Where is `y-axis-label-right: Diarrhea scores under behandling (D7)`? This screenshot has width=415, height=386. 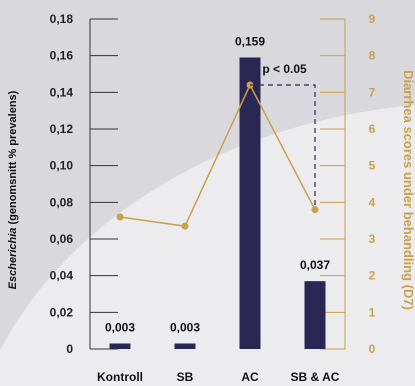 y-axis-label-right: Diarrhea scores under behandling (D7) is located at coordinates (408, 190).